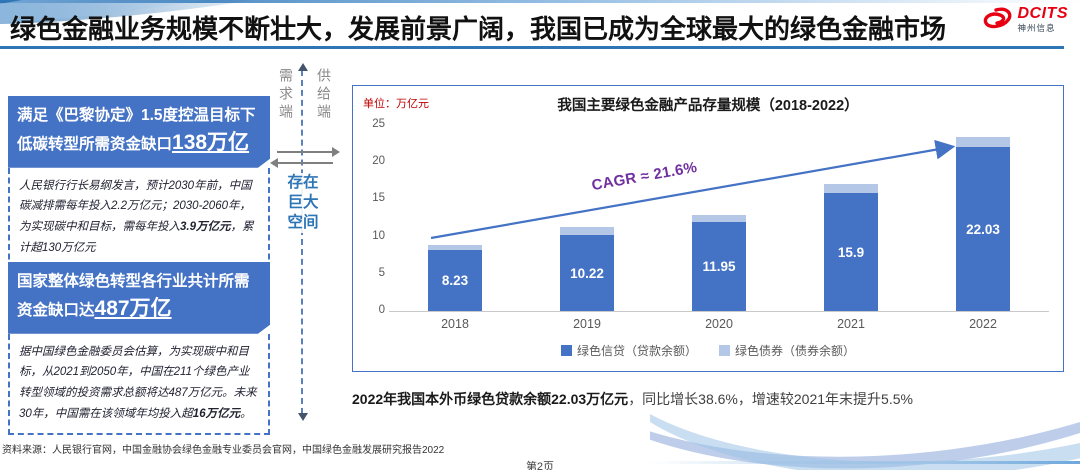 The image size is (1080, 470). Describe the element at coordinates (636, 351) in the screenshot. I see `legend-label: 绿色信贷（贷款余额）` at that location.